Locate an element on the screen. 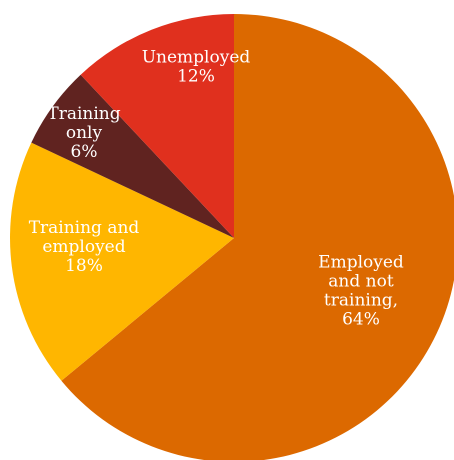 The width and height of the screenshot is (454, 460). pie-label-line: 64% is located at coordinates (361, 320).